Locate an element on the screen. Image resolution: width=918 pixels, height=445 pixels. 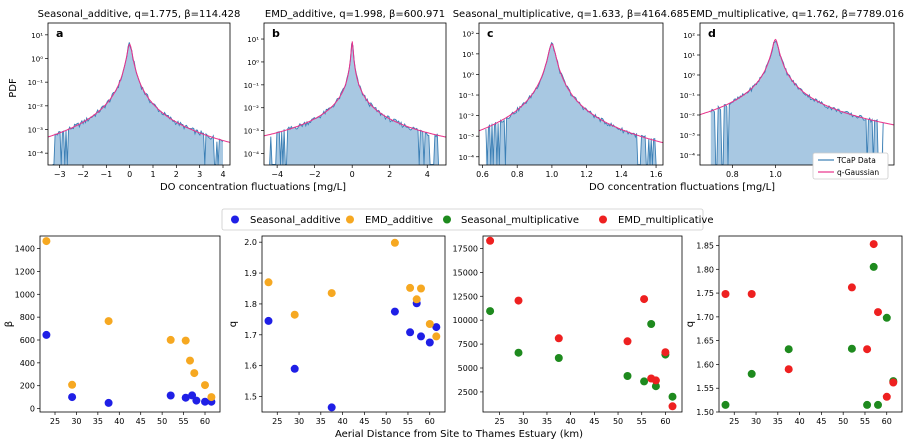
y-tick-label: 0 is located at coordinates (32, 409).